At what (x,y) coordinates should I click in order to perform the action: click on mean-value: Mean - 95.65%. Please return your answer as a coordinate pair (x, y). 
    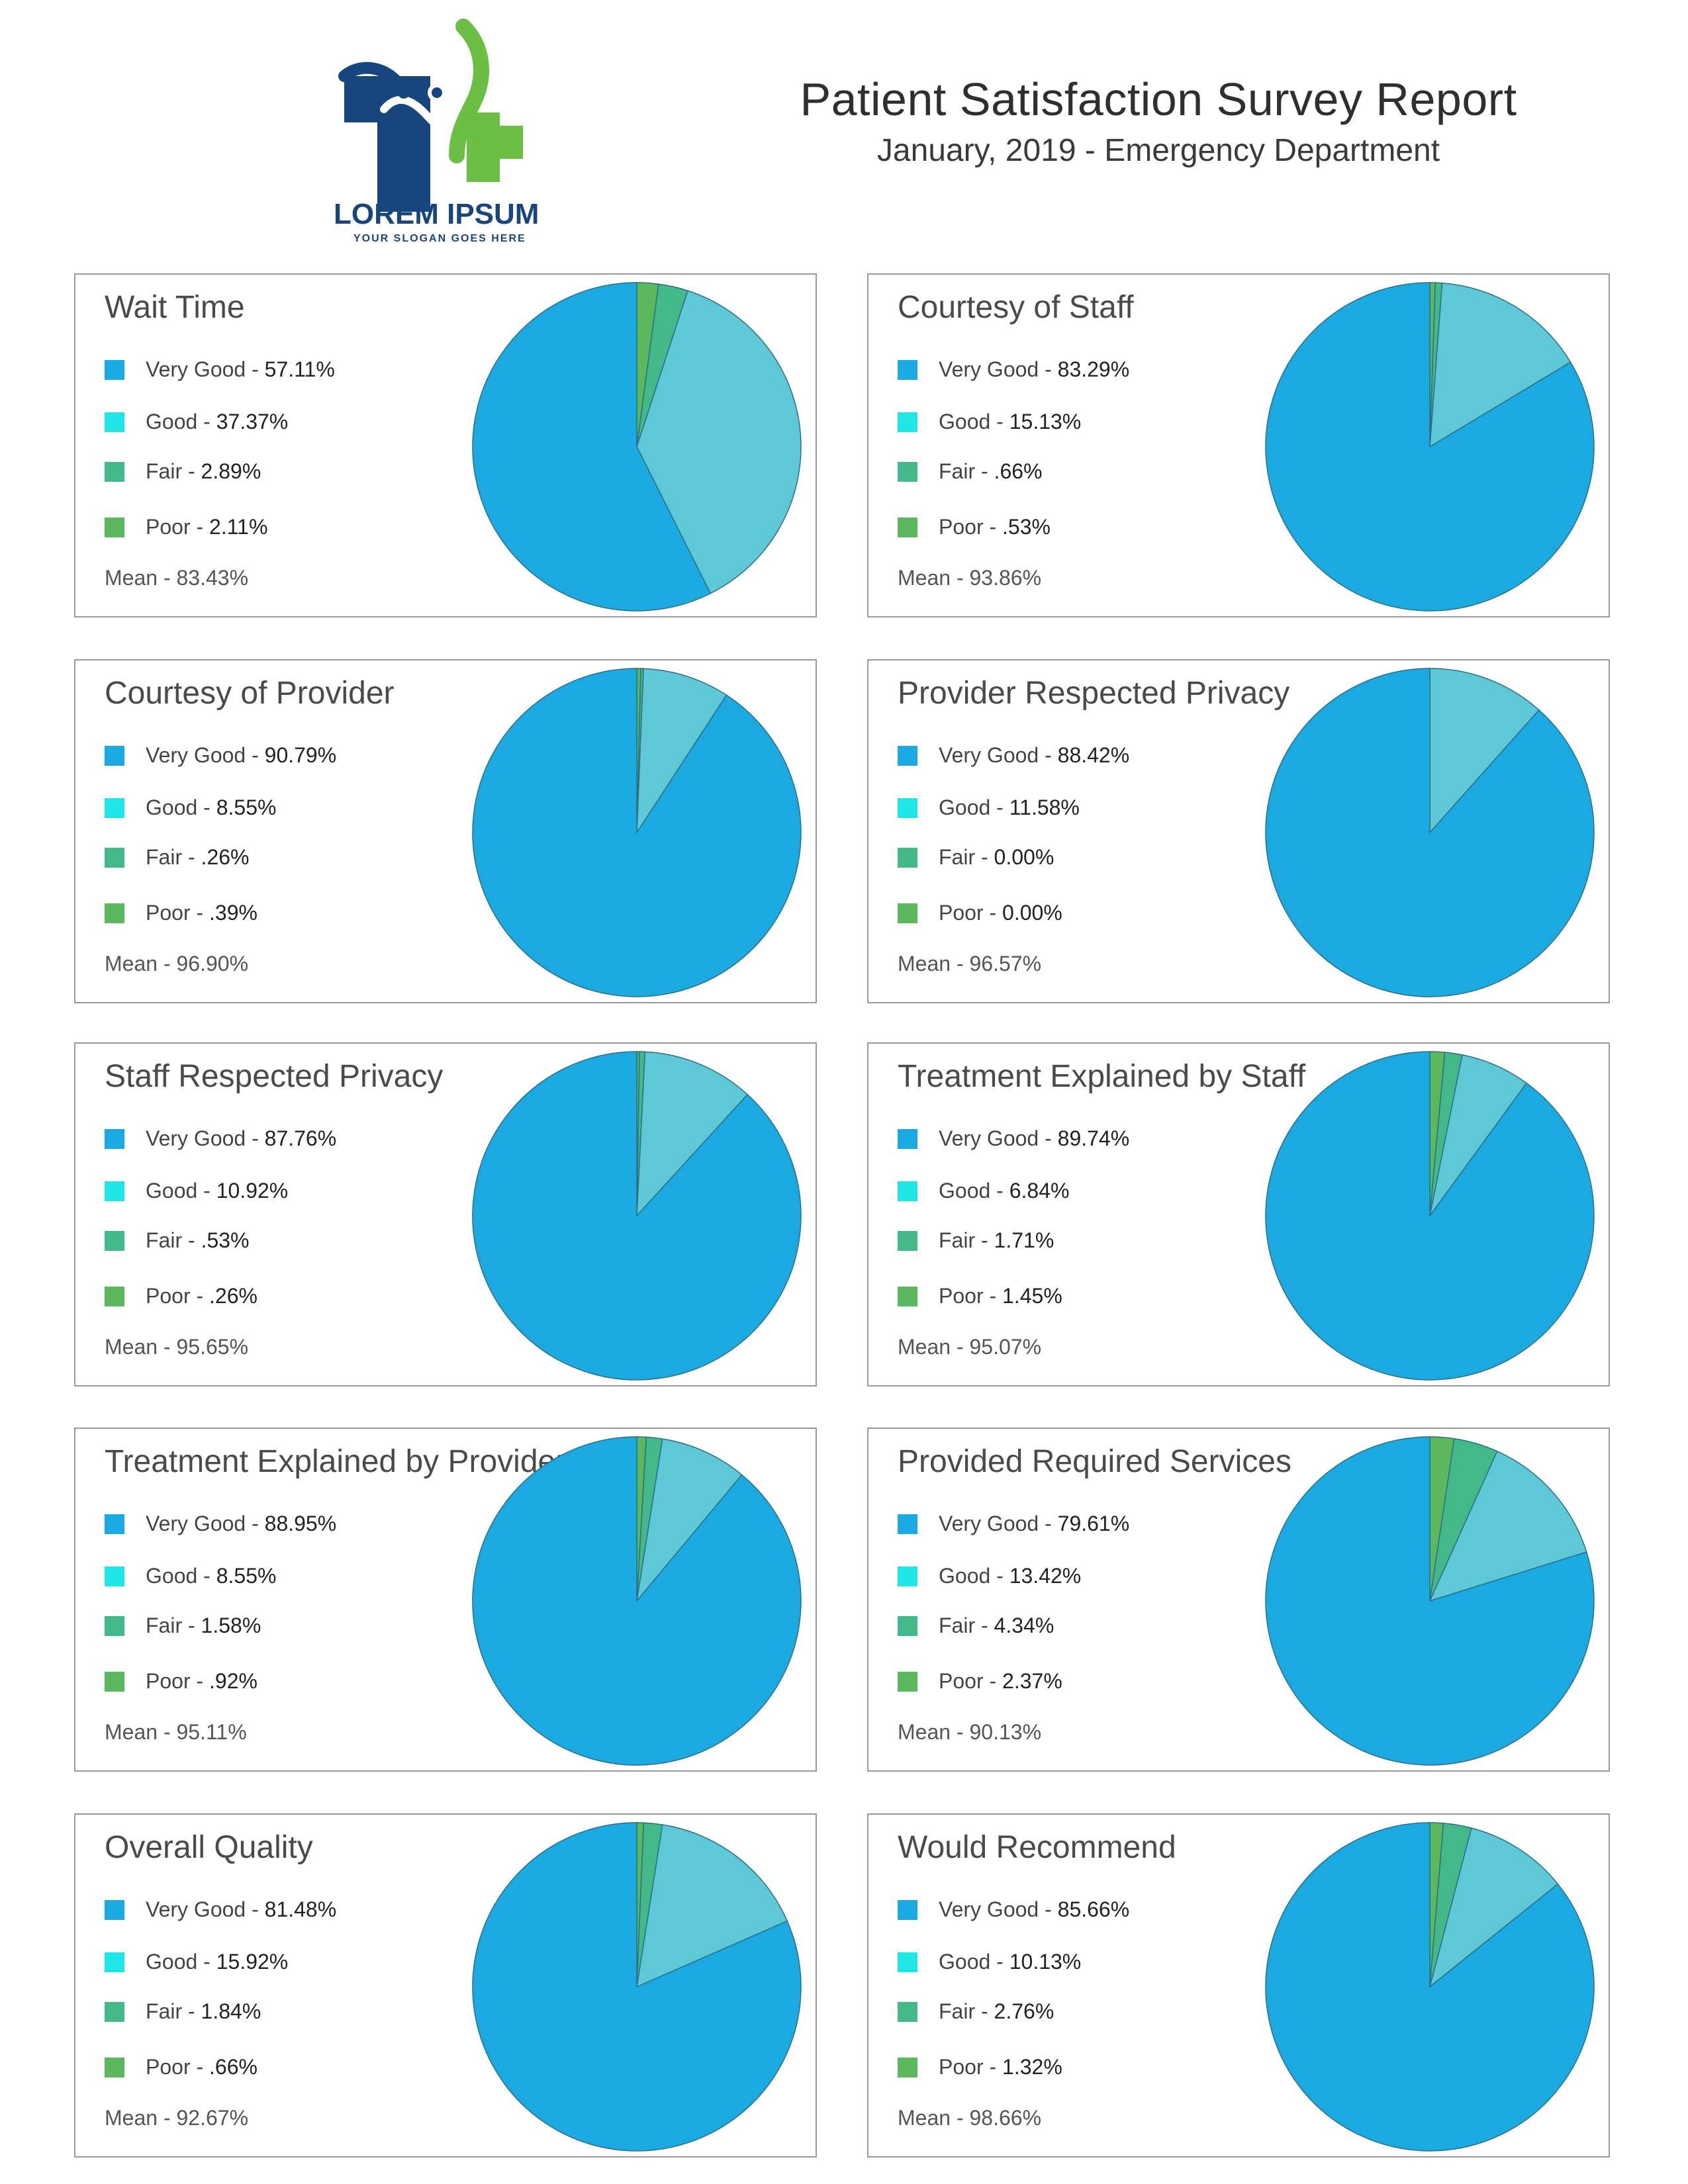
    Looking at the image, I should click on (177, 1347).